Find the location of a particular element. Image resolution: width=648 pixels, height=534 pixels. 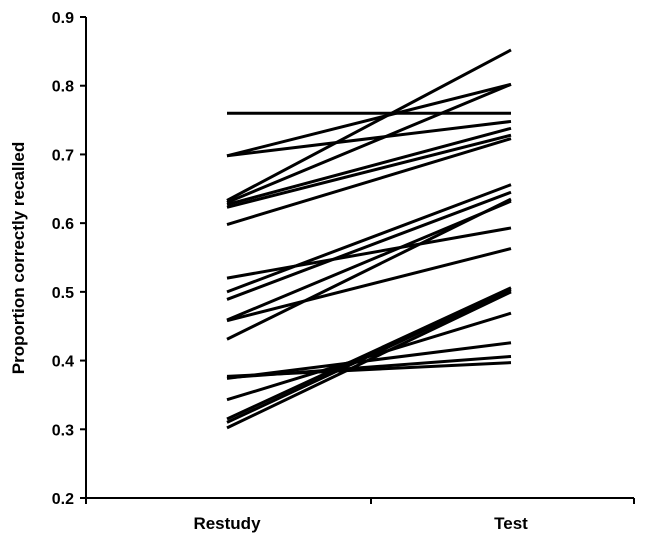

y-tick-label: 0.3 is located at coordinates (63, 430).